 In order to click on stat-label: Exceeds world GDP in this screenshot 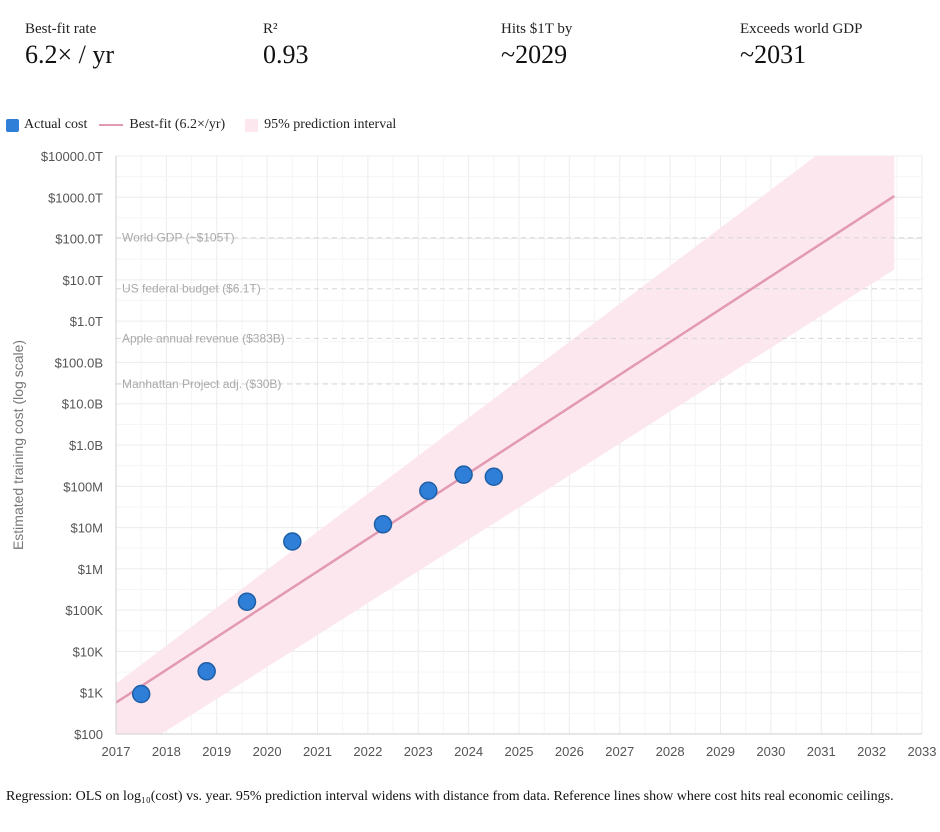, I will do `click(801, 29)`.